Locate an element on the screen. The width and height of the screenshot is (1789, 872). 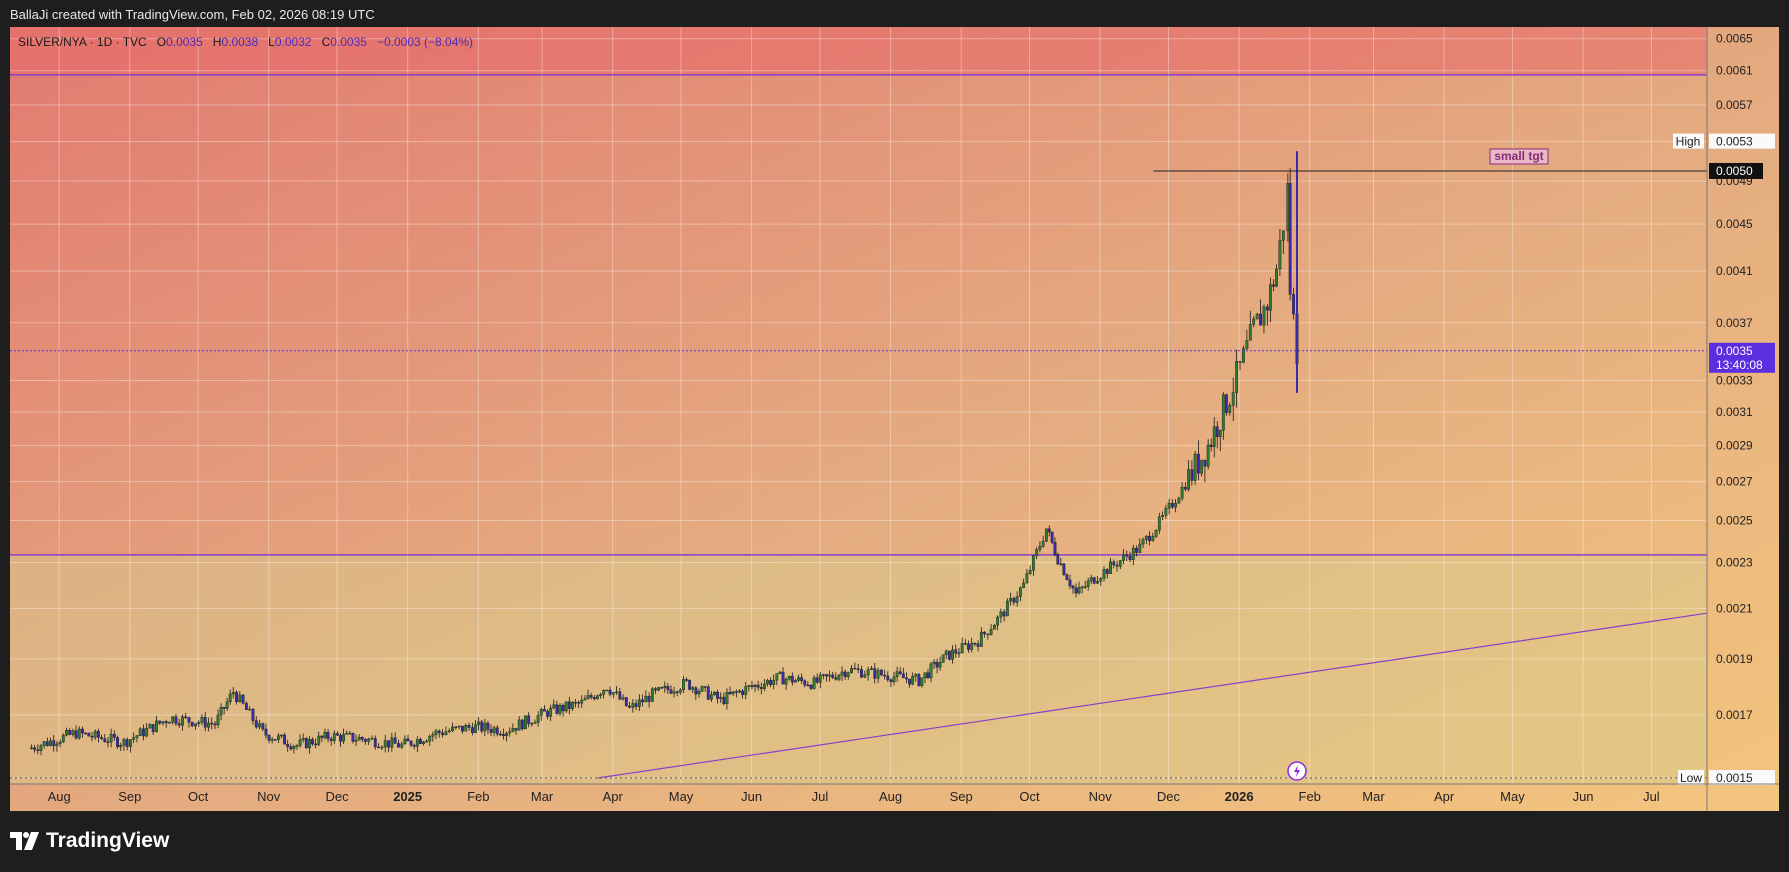
time-tick: Jun is located at coordinates (751, 796).